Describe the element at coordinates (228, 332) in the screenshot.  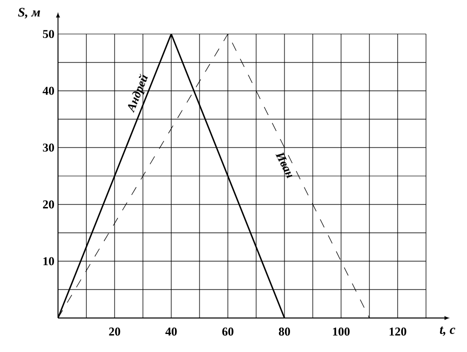
I see `x-tick-label: 60` at that location.